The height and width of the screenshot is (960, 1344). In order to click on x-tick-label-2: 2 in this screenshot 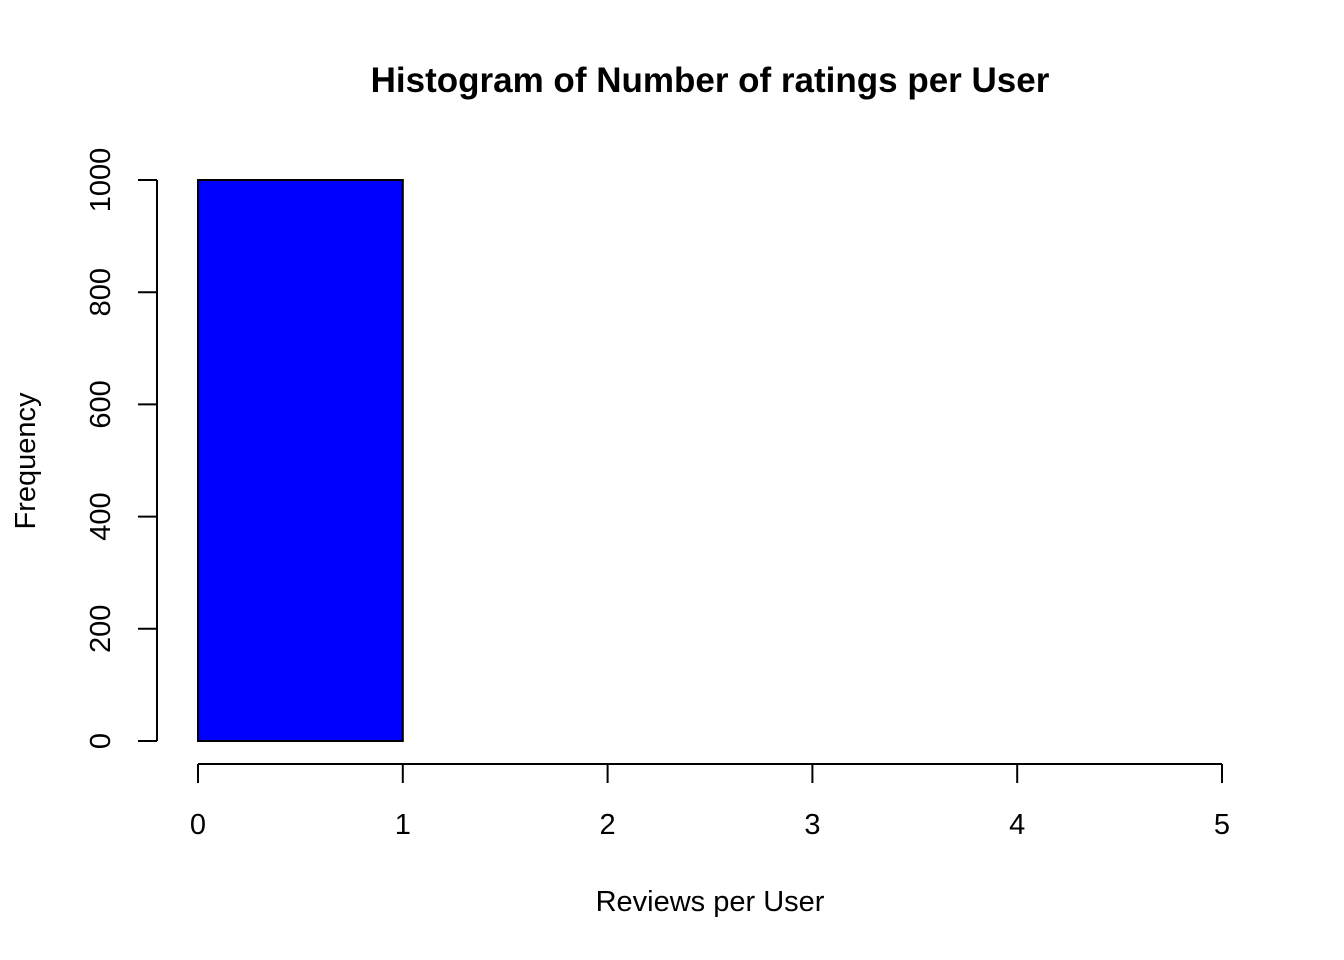, I will do `click(608, 825)`.